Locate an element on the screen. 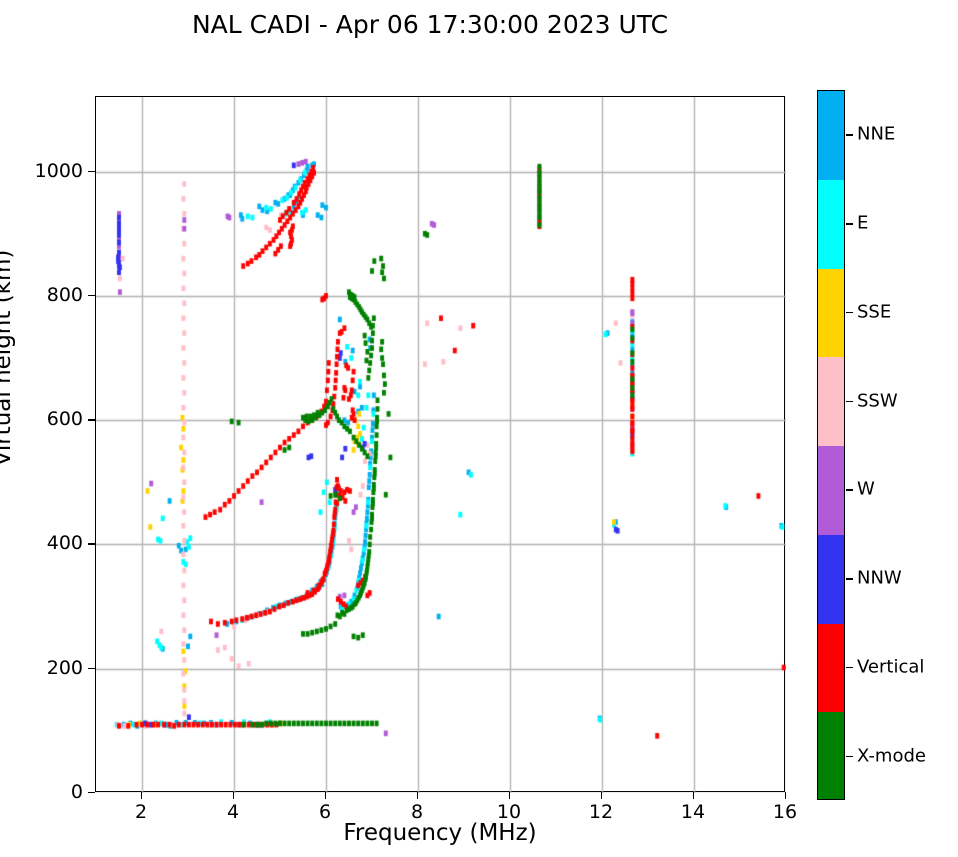 This screenshot has height=857, width=958. colorbar-label-w: W is located at coordinates (866, 489).